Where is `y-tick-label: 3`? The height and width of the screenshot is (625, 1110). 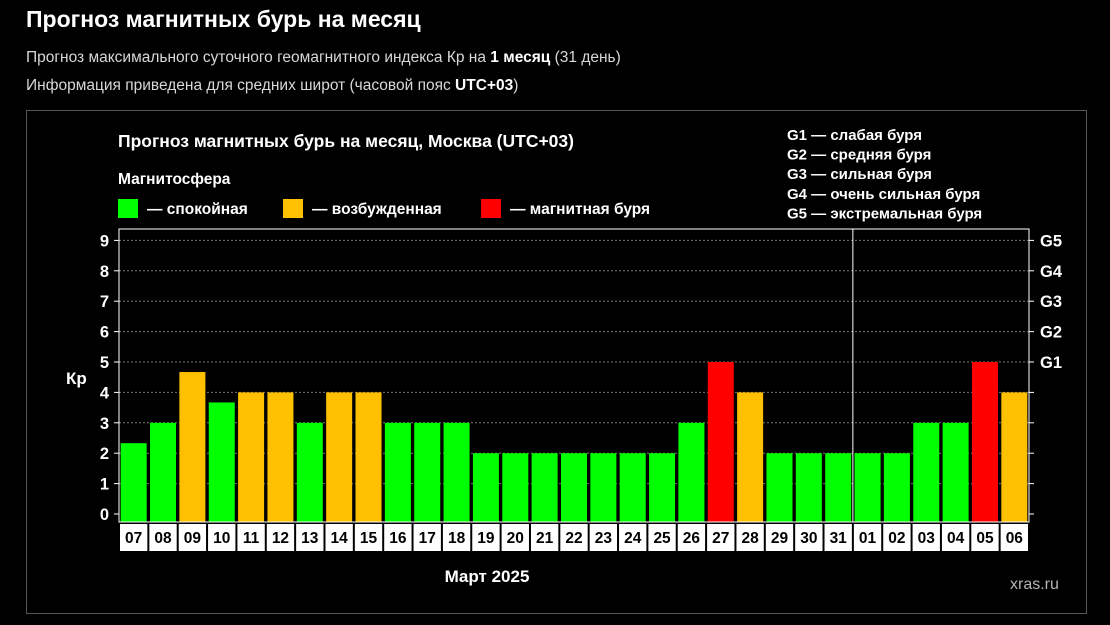 y-tick-label: 3 is located at coordinates (104, 424).